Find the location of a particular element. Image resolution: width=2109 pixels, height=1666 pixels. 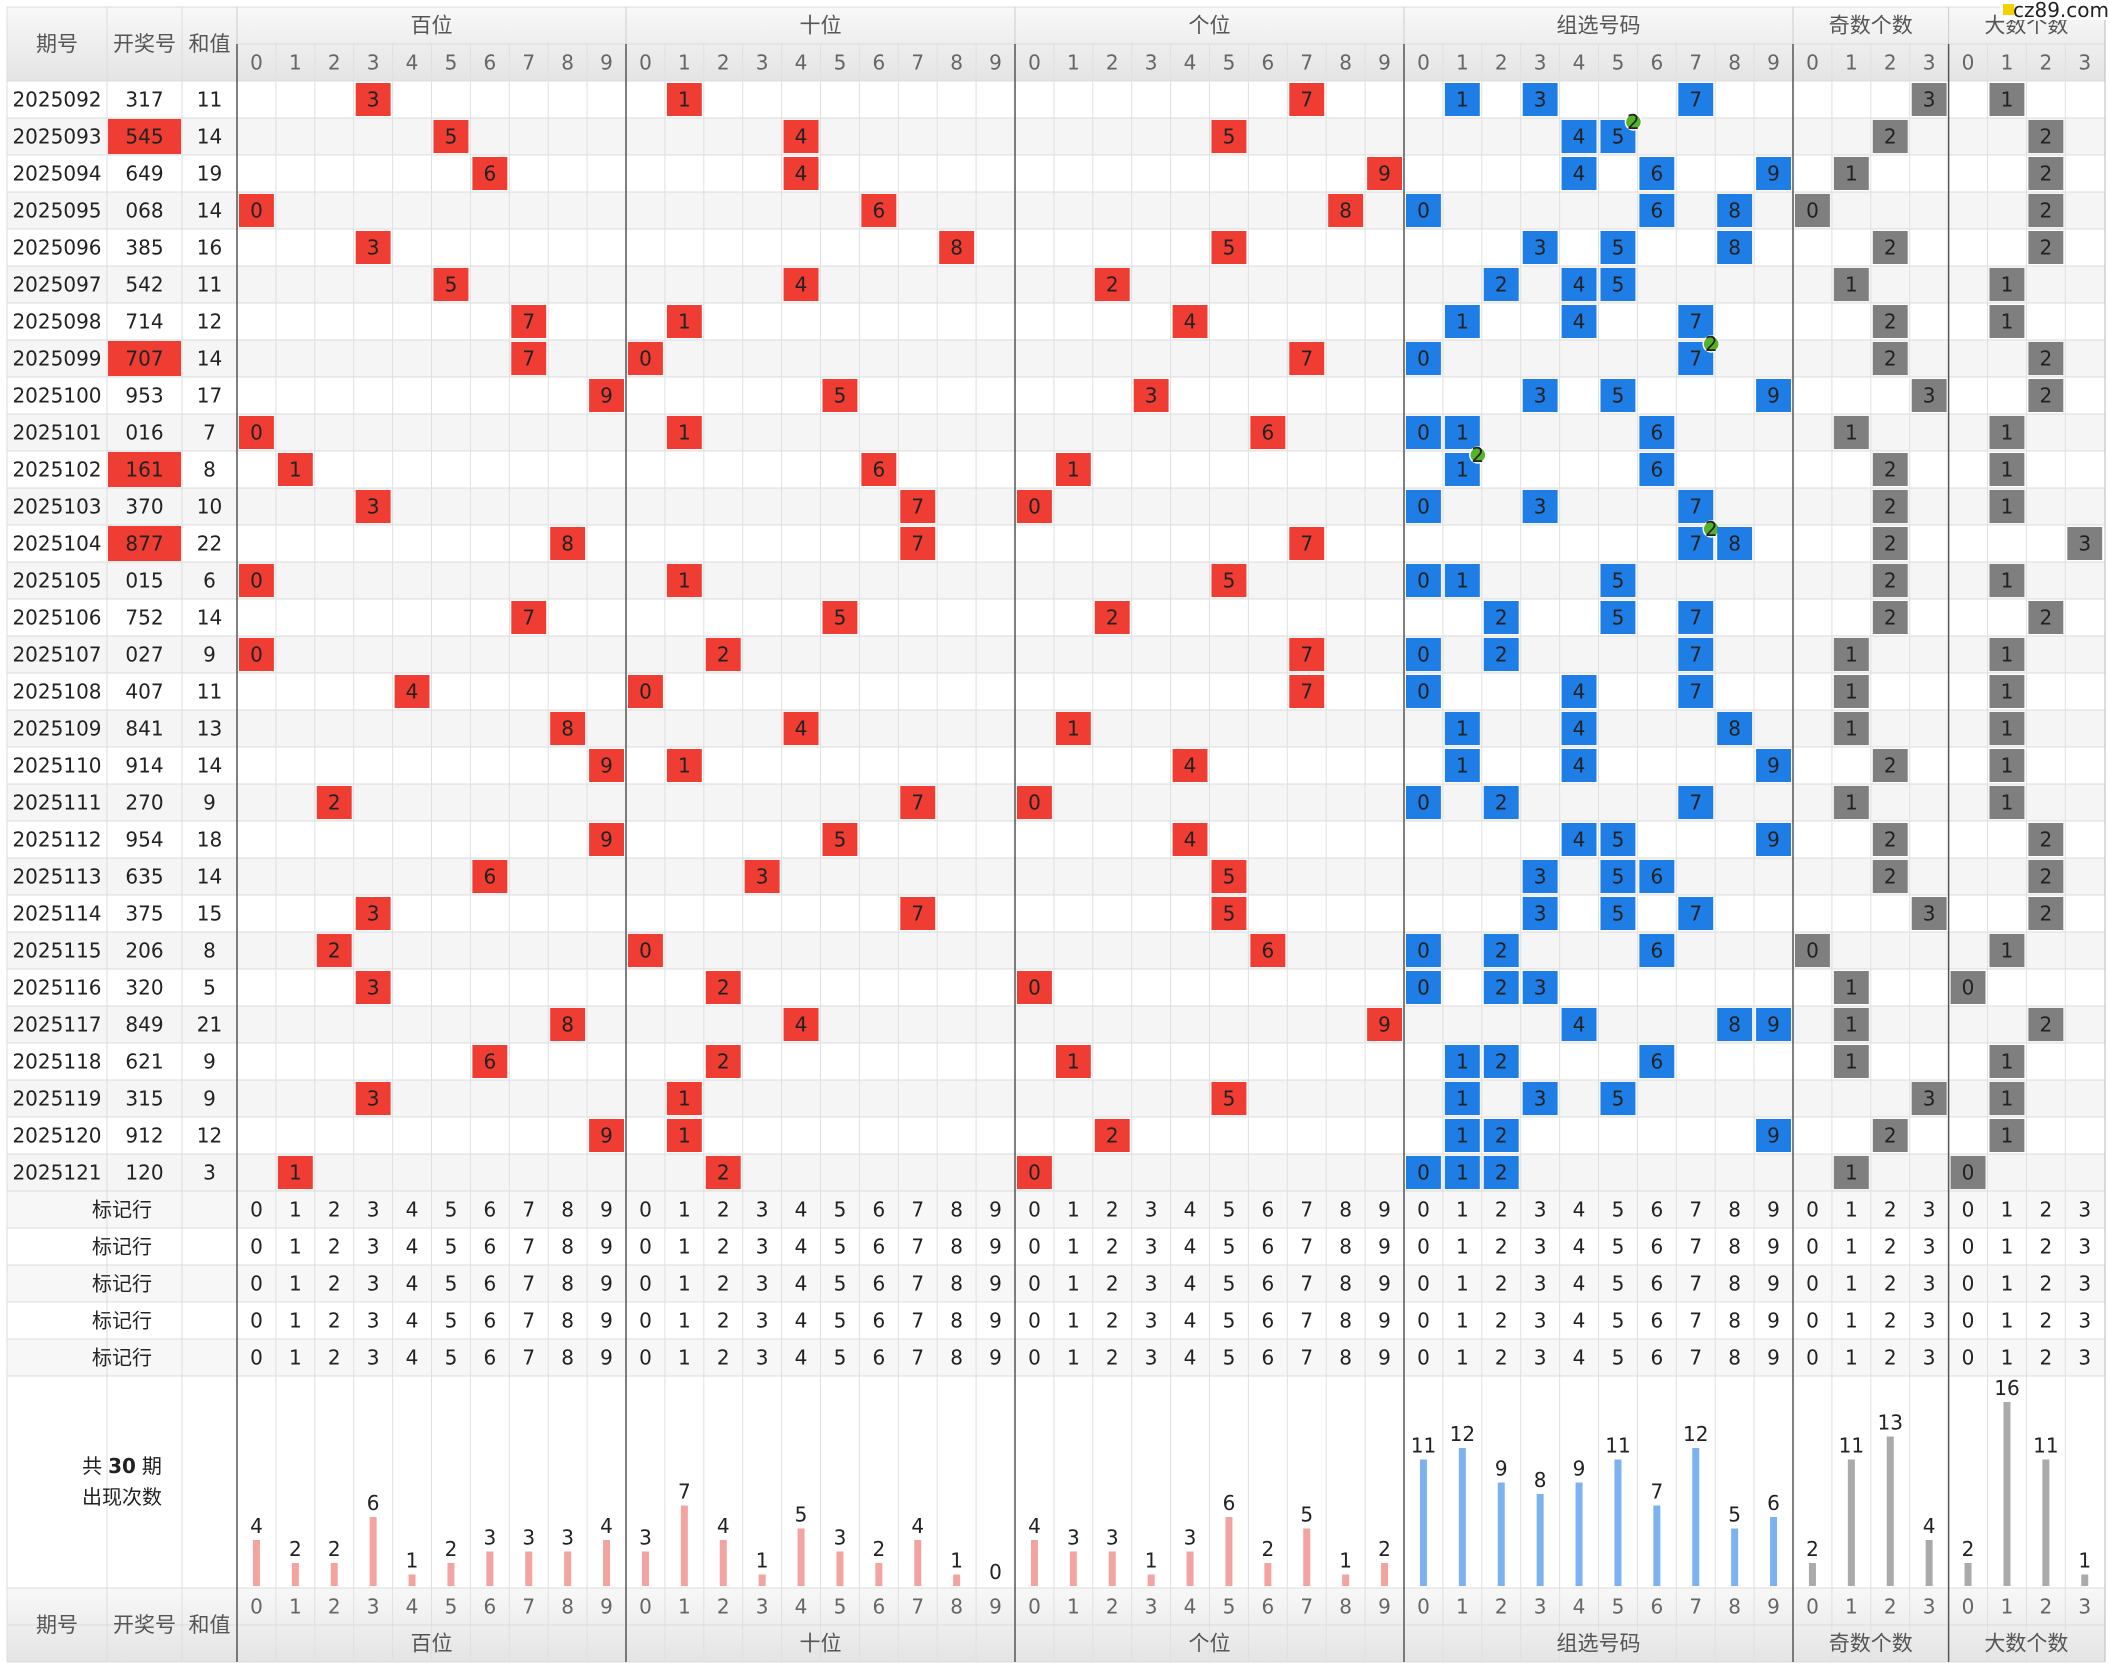

marker-label: 标记行 is located at coordinates (122, 1284).